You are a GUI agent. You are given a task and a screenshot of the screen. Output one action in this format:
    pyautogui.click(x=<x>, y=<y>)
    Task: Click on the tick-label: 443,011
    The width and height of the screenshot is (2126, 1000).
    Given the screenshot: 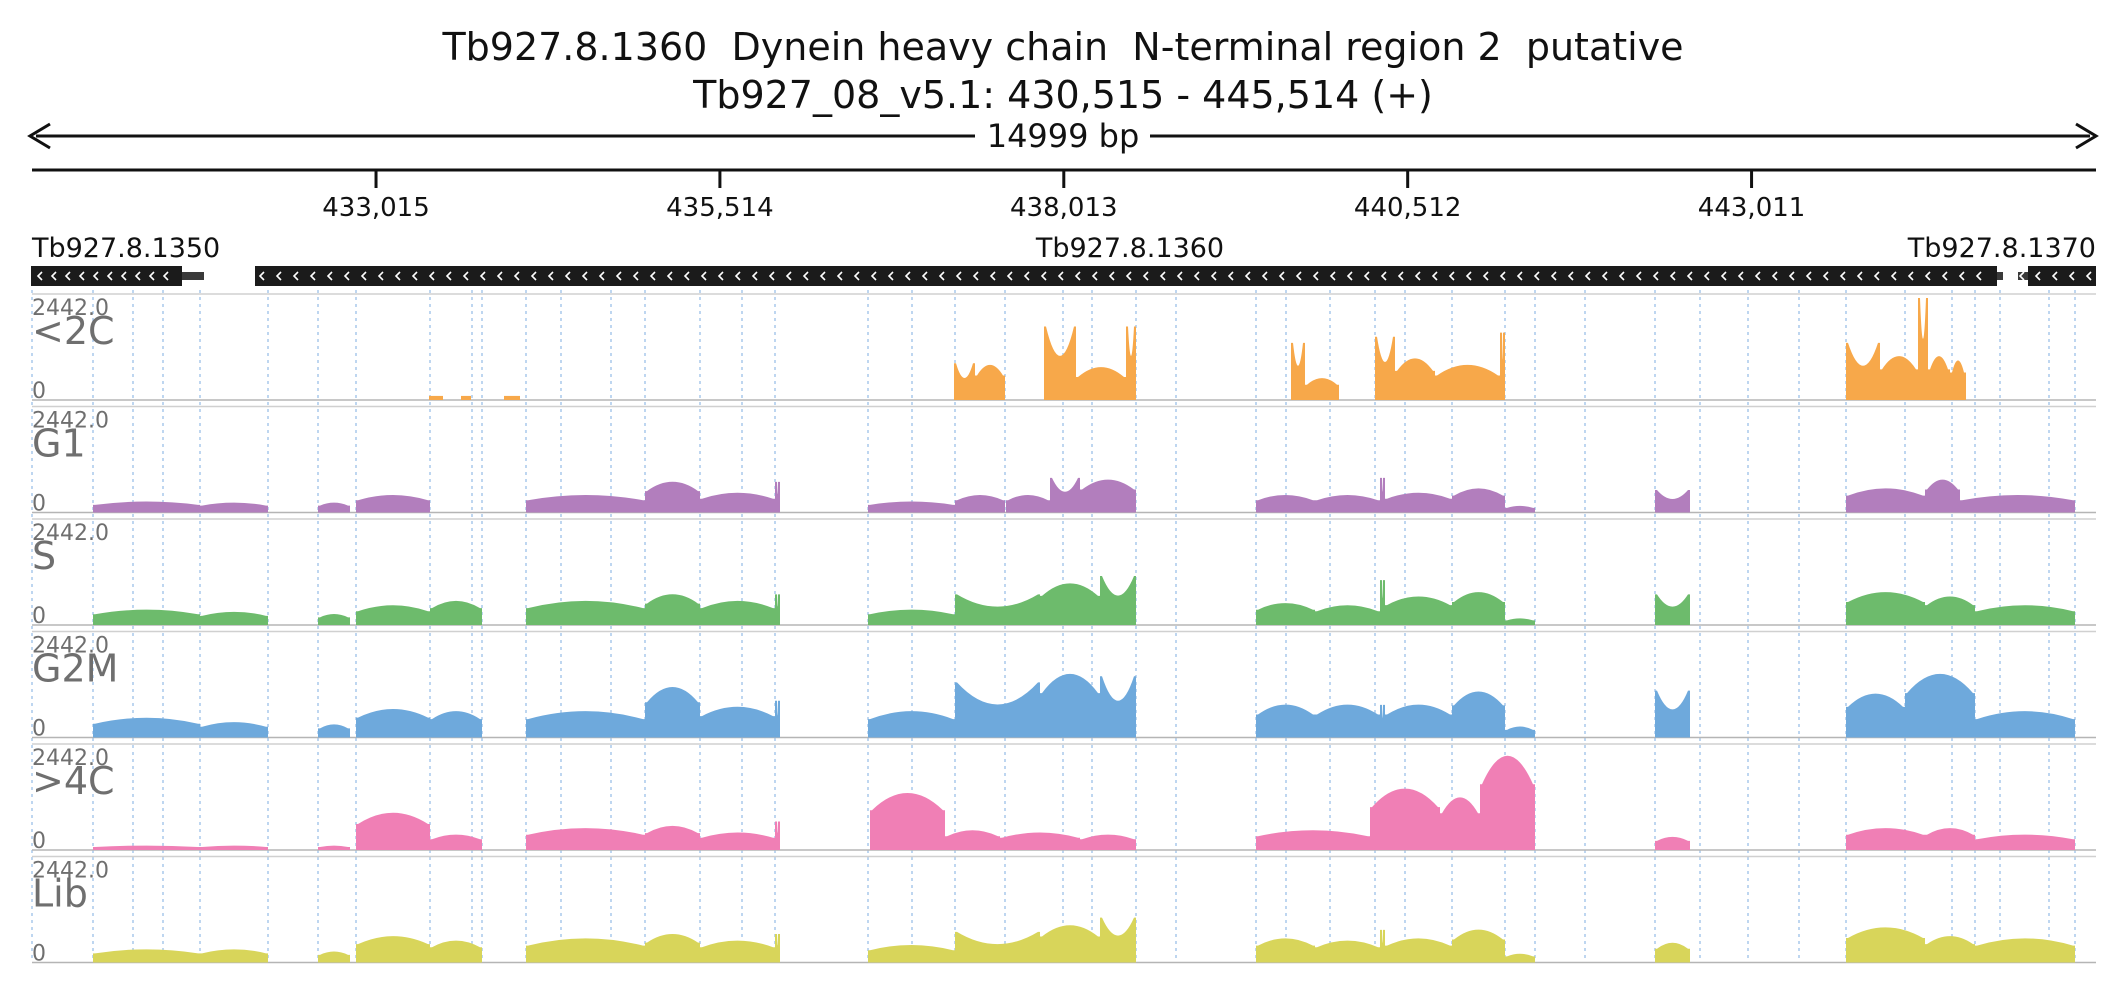 What is the action you would take?
    pyautogui.click(x=1752, y=208)
    